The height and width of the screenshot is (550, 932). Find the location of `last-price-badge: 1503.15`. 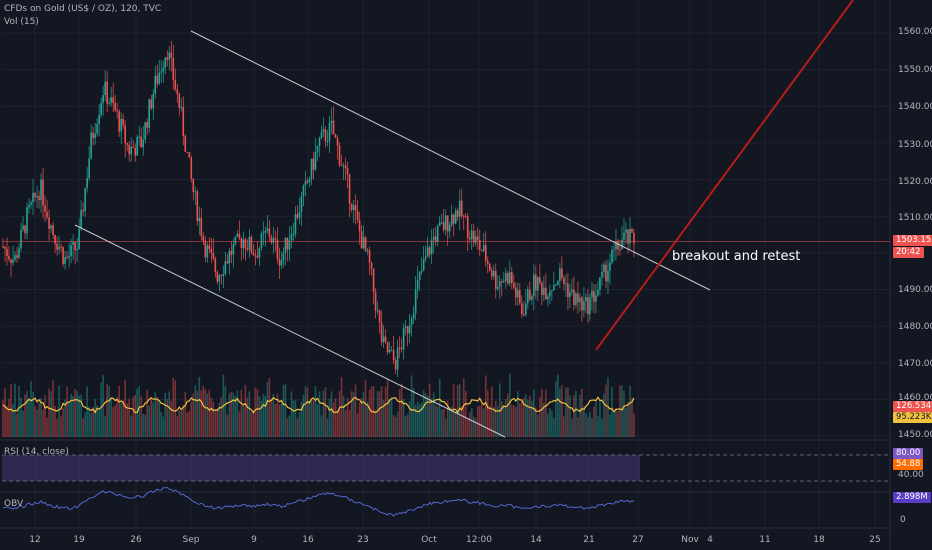

last-price-badge: 1503.15 is located at coordinates (912, 240).